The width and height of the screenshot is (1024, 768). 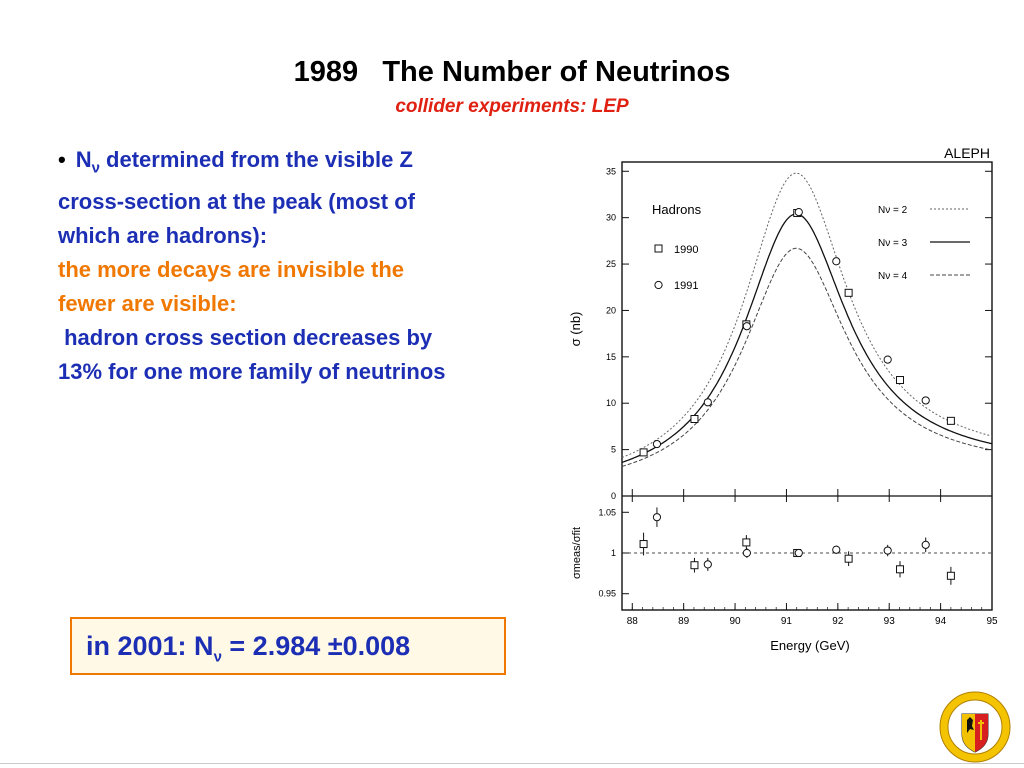 What do you see at coordinates (992, 621) in the screenshot?
I see `x-tick-label: 95` at bounding box center [992, 621].